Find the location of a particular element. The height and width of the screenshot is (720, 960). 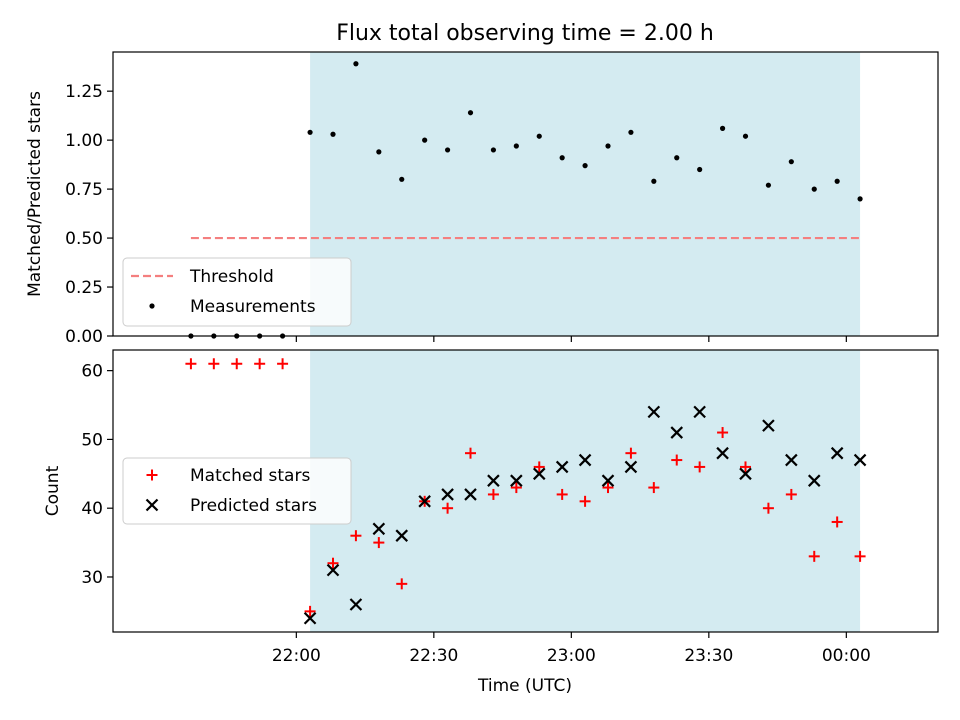

x-axis-label: Time (UTC) is located at coordinates (524, 686).